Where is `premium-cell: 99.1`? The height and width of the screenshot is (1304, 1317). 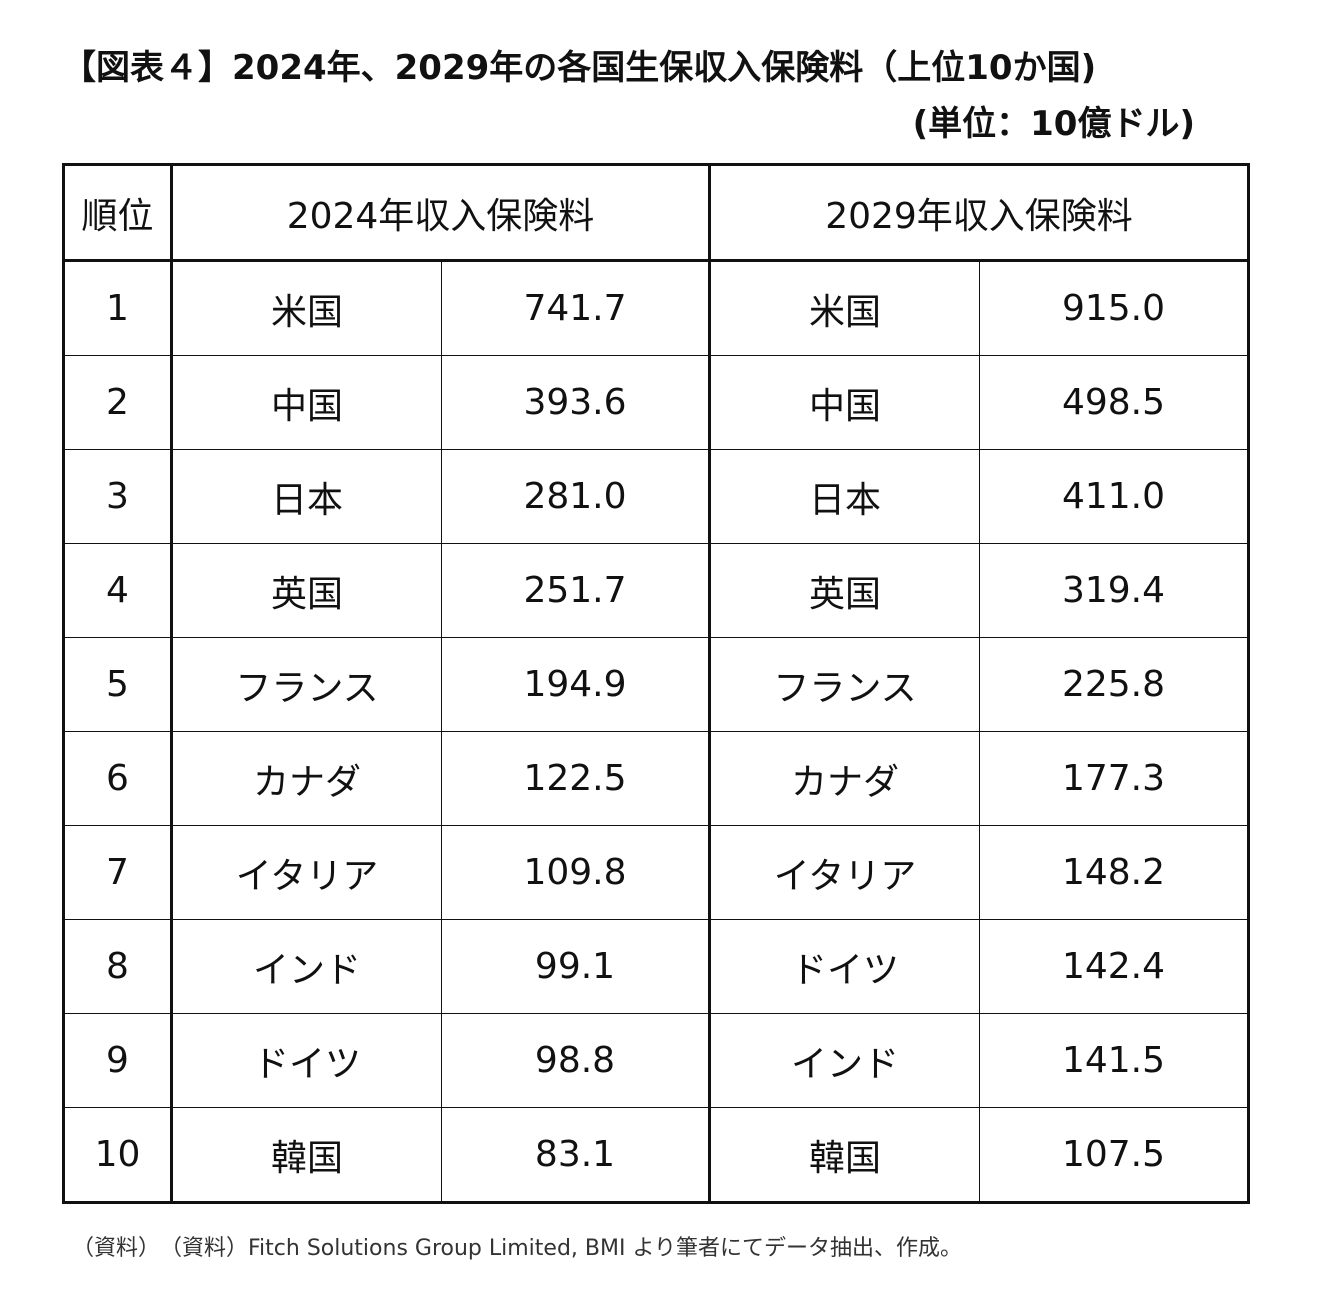 premium-cell: 99.1 is located at coordinates (576, 966).